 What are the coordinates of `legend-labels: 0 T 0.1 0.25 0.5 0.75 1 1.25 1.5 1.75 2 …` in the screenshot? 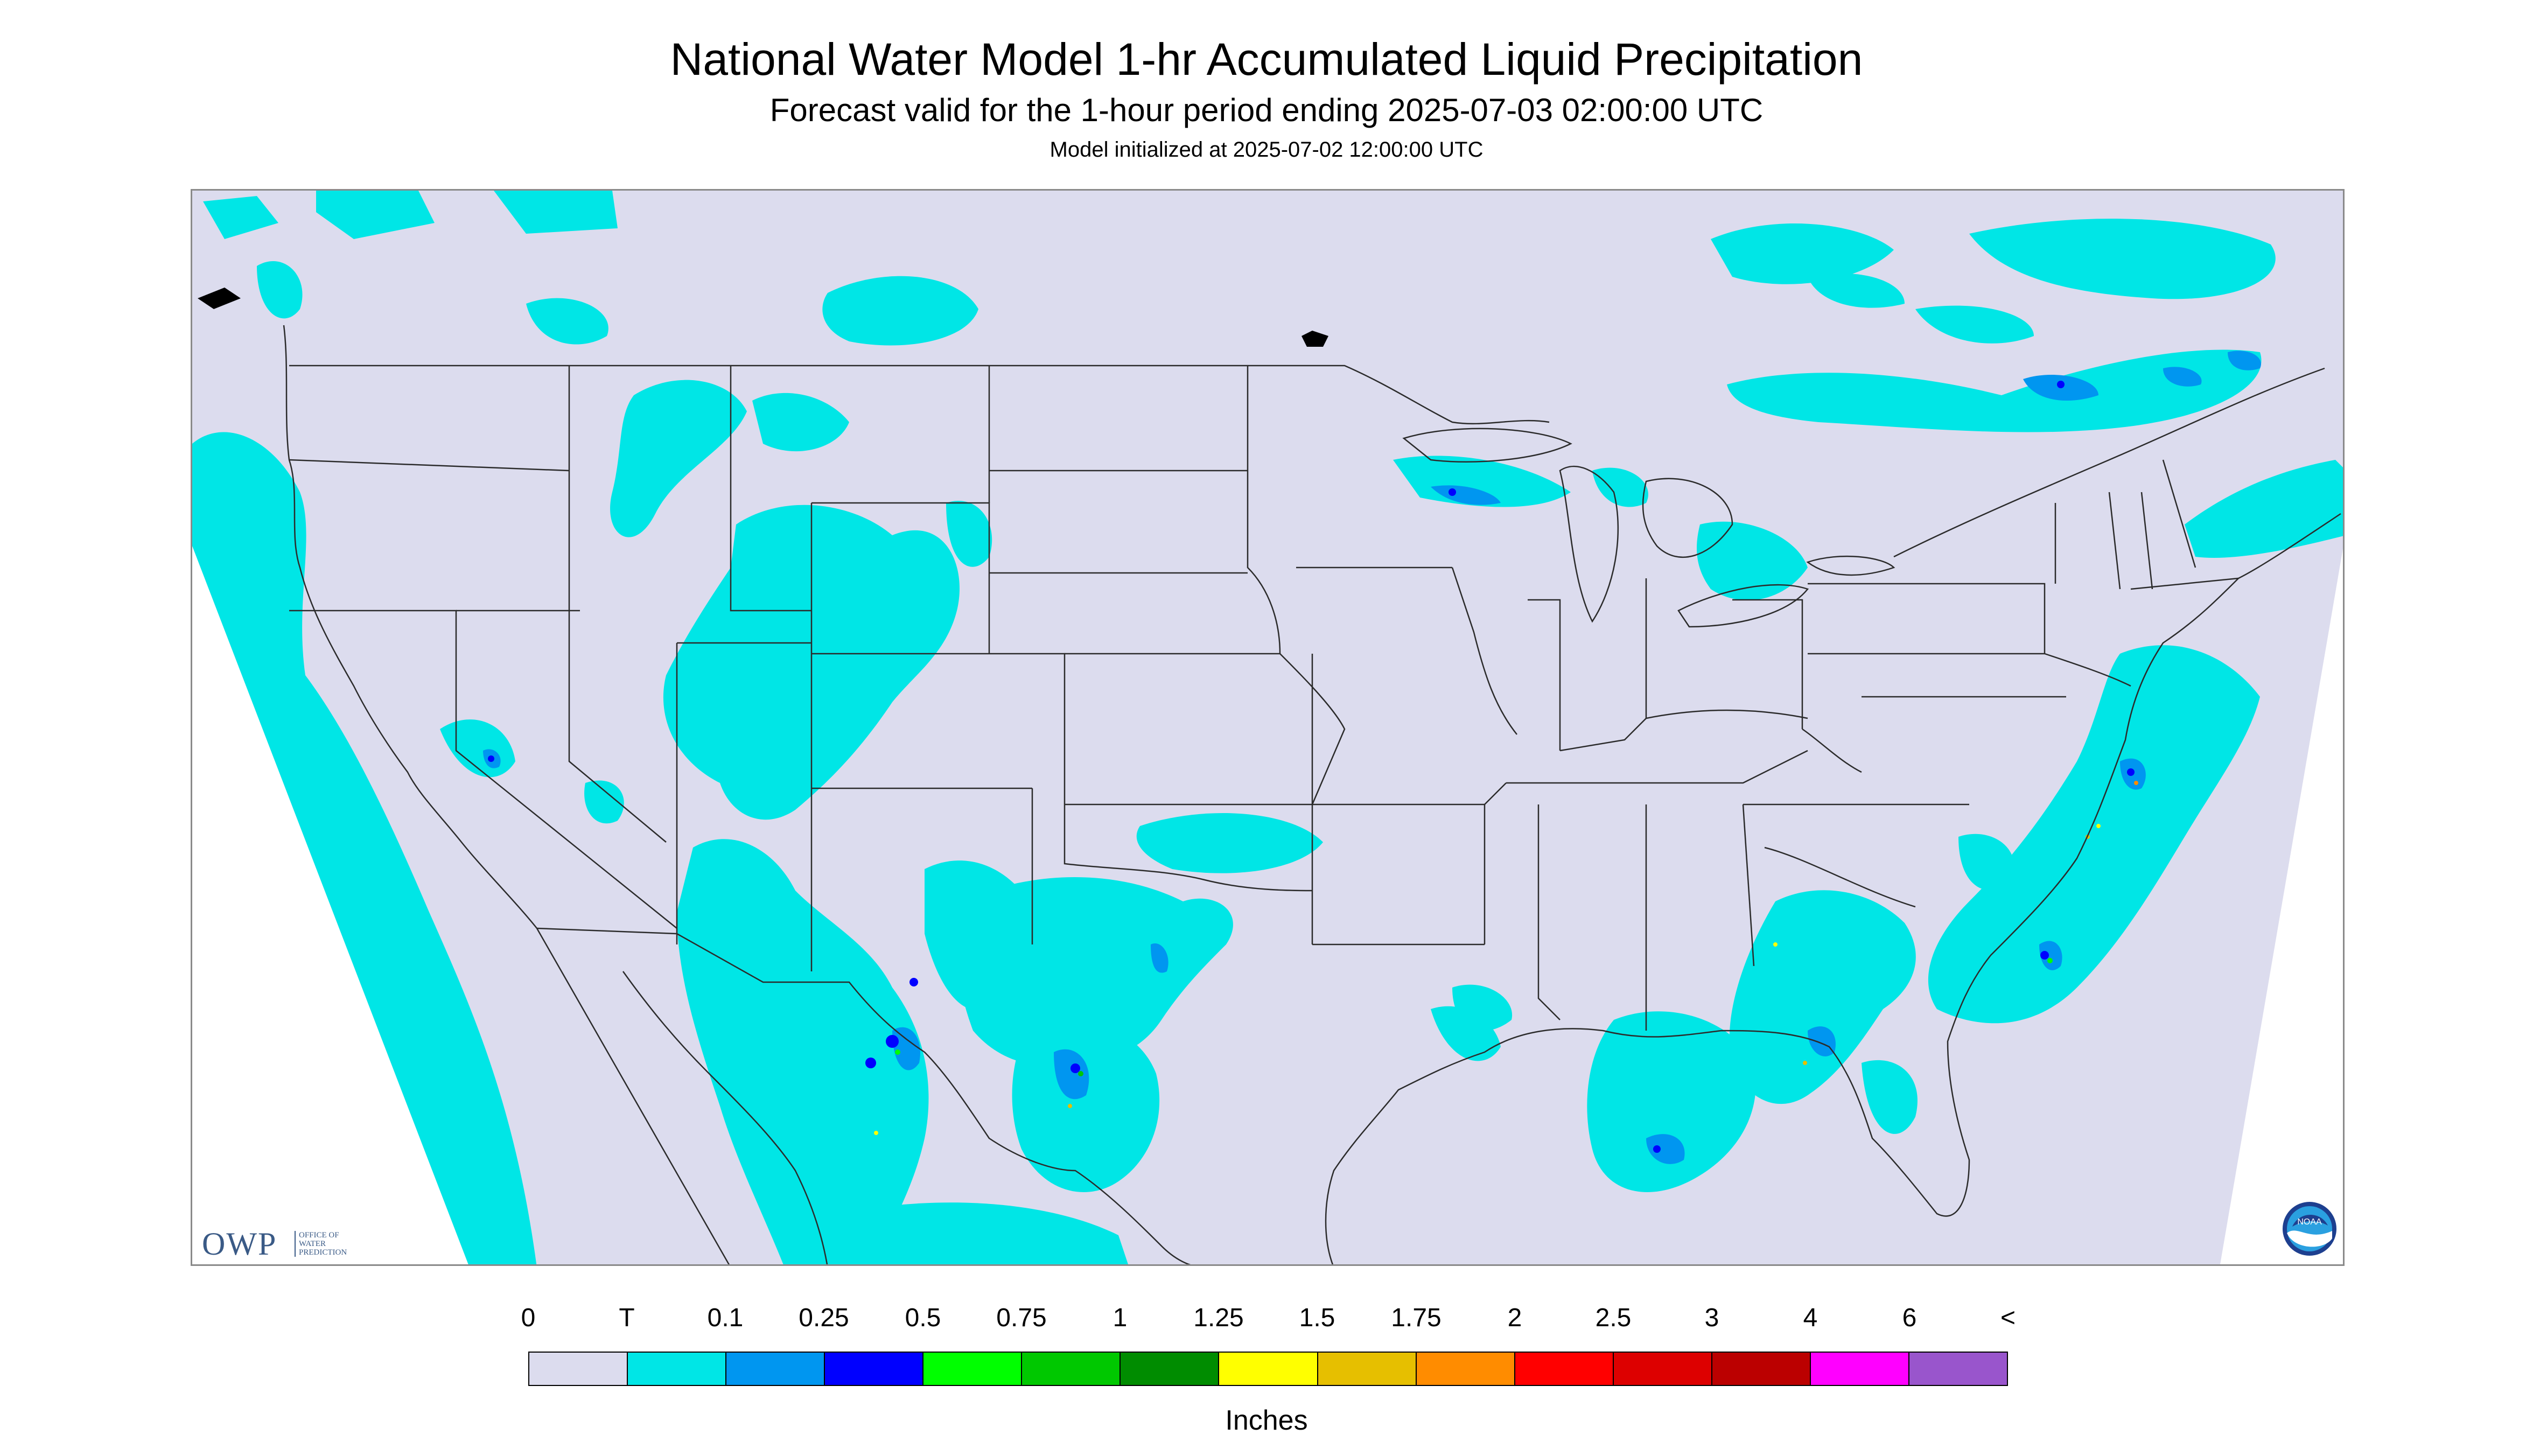 It's located at (1266, 1321).